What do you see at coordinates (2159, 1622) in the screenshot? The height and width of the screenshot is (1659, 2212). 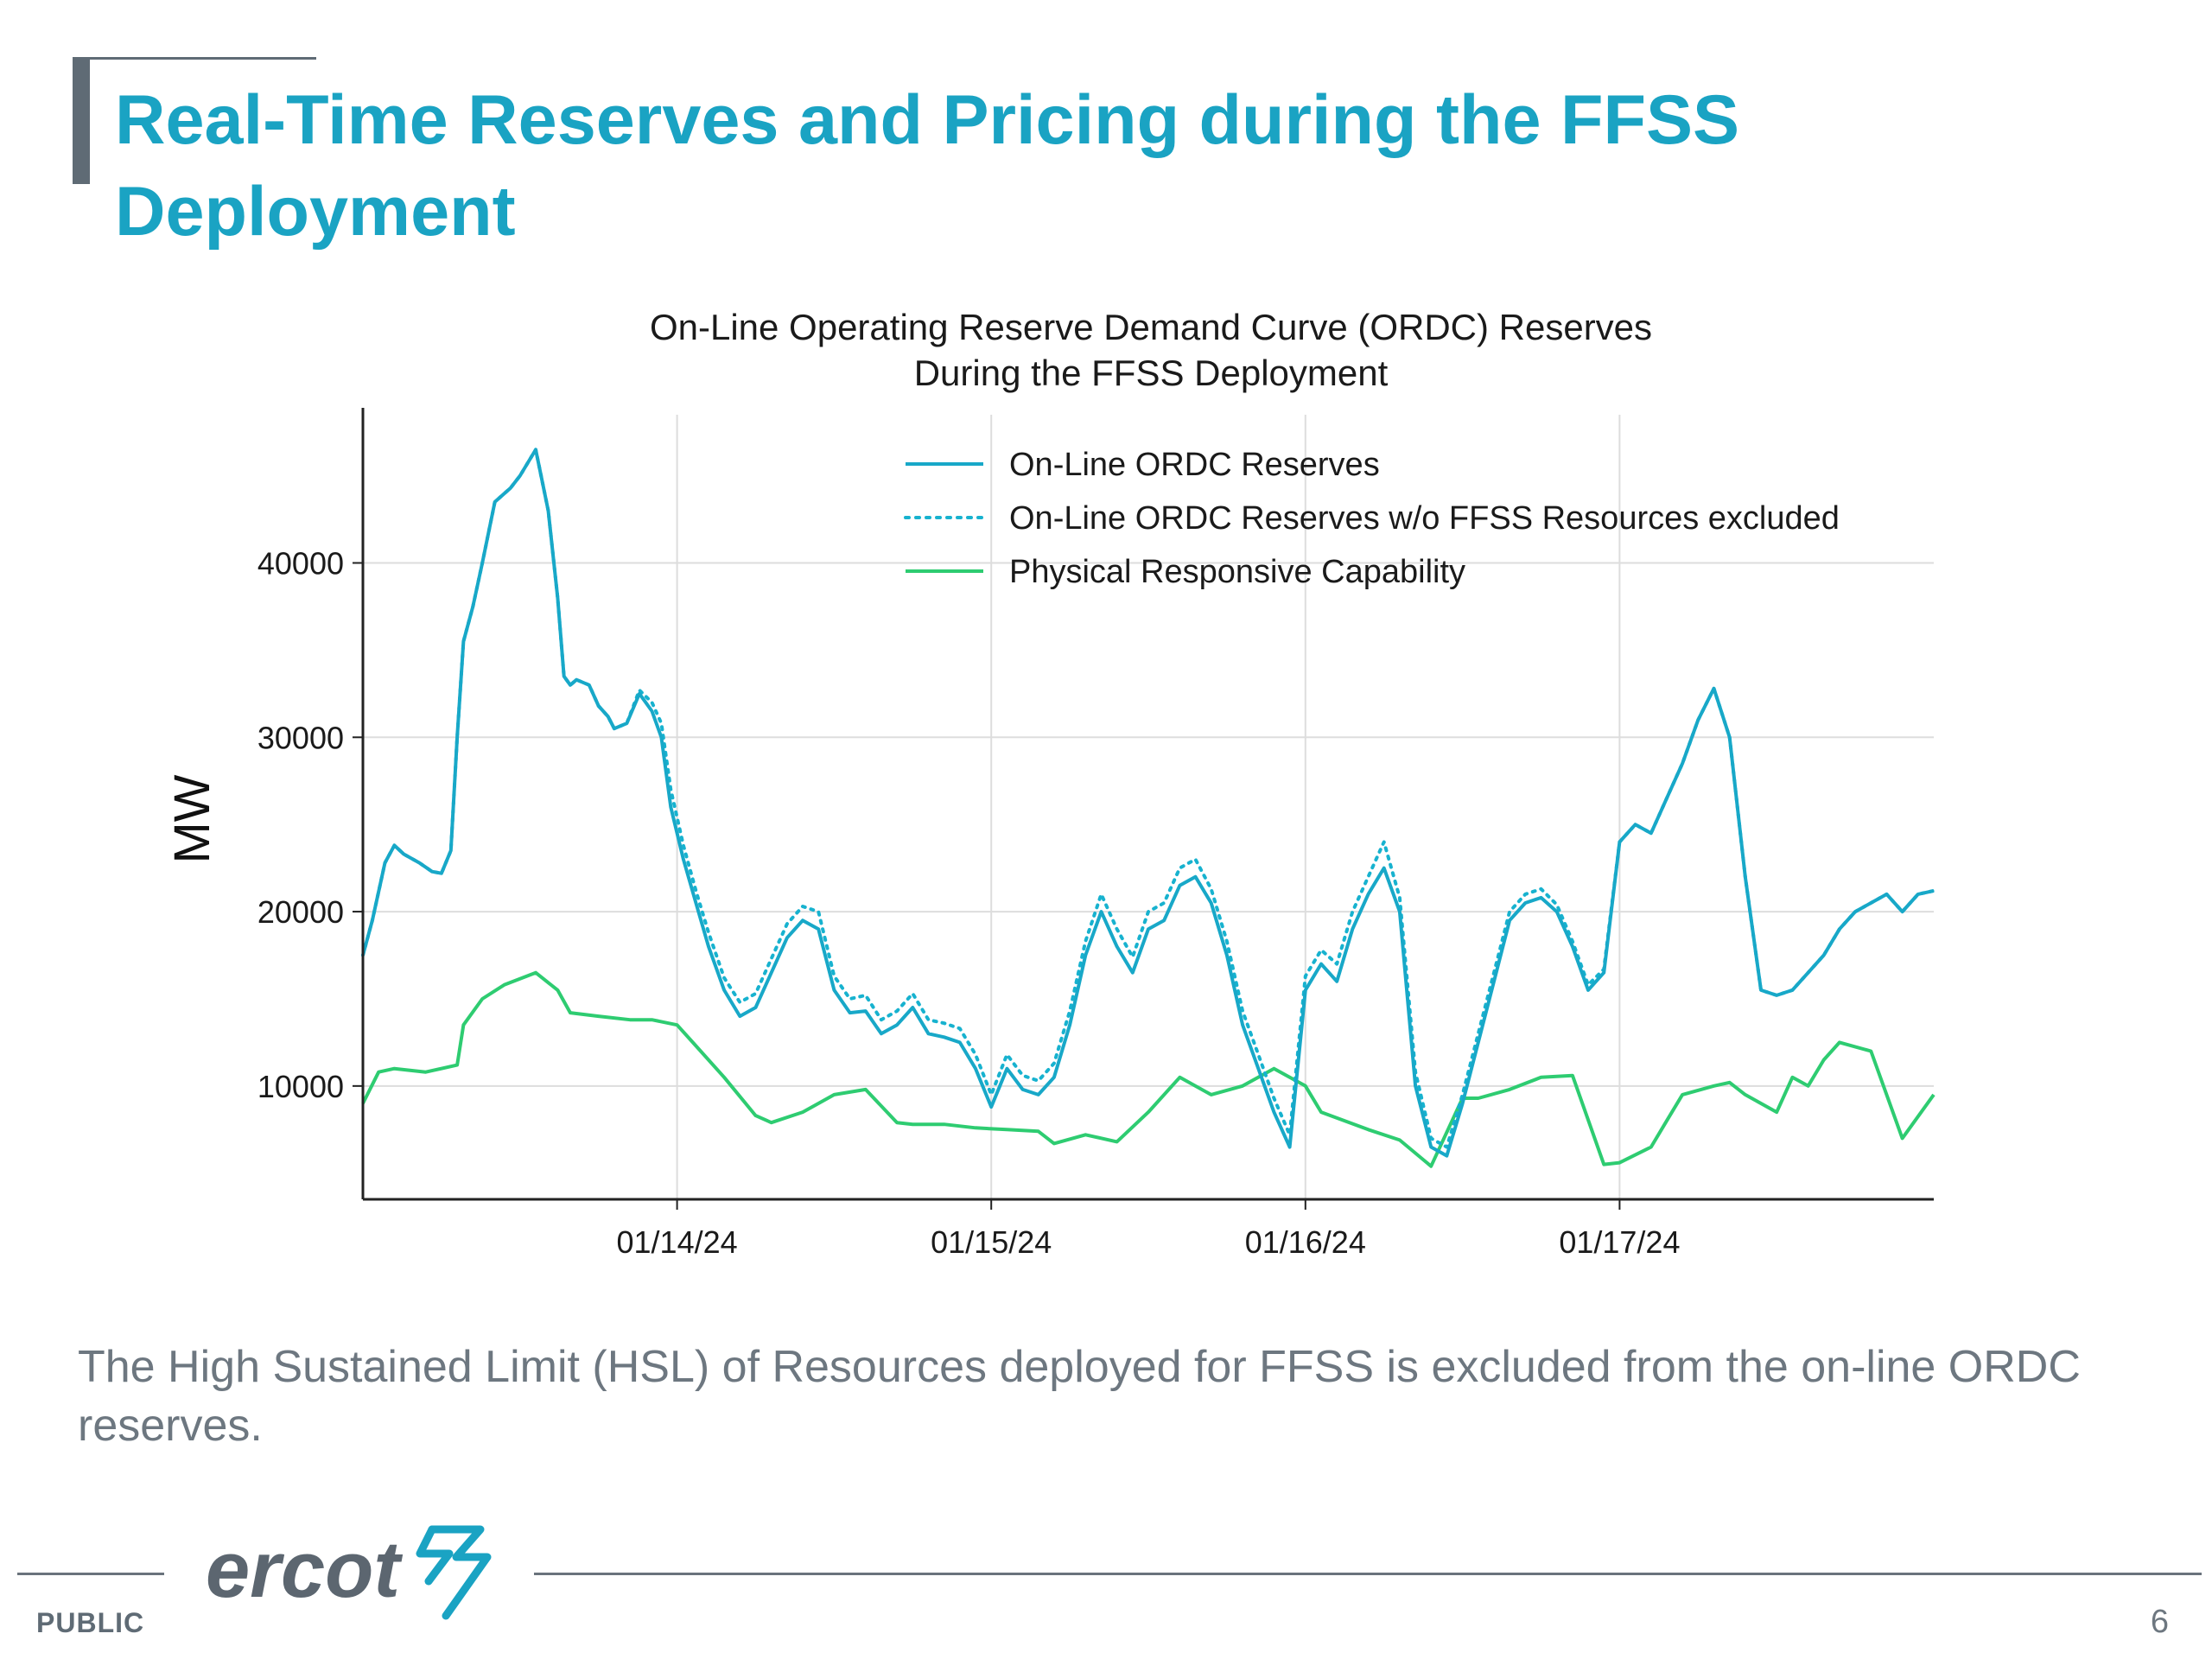 I see `page-number: 6` at bounding box center [2159, 1622].